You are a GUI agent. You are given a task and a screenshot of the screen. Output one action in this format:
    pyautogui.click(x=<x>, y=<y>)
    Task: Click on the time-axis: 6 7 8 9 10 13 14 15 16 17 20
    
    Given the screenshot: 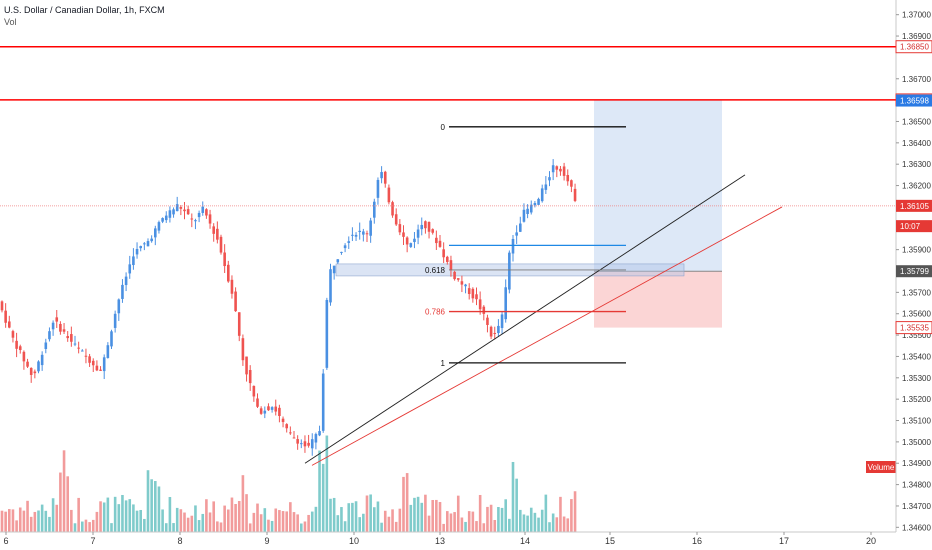 What is the action you would take?
    pyautogui.click(x=448, y=538)
    